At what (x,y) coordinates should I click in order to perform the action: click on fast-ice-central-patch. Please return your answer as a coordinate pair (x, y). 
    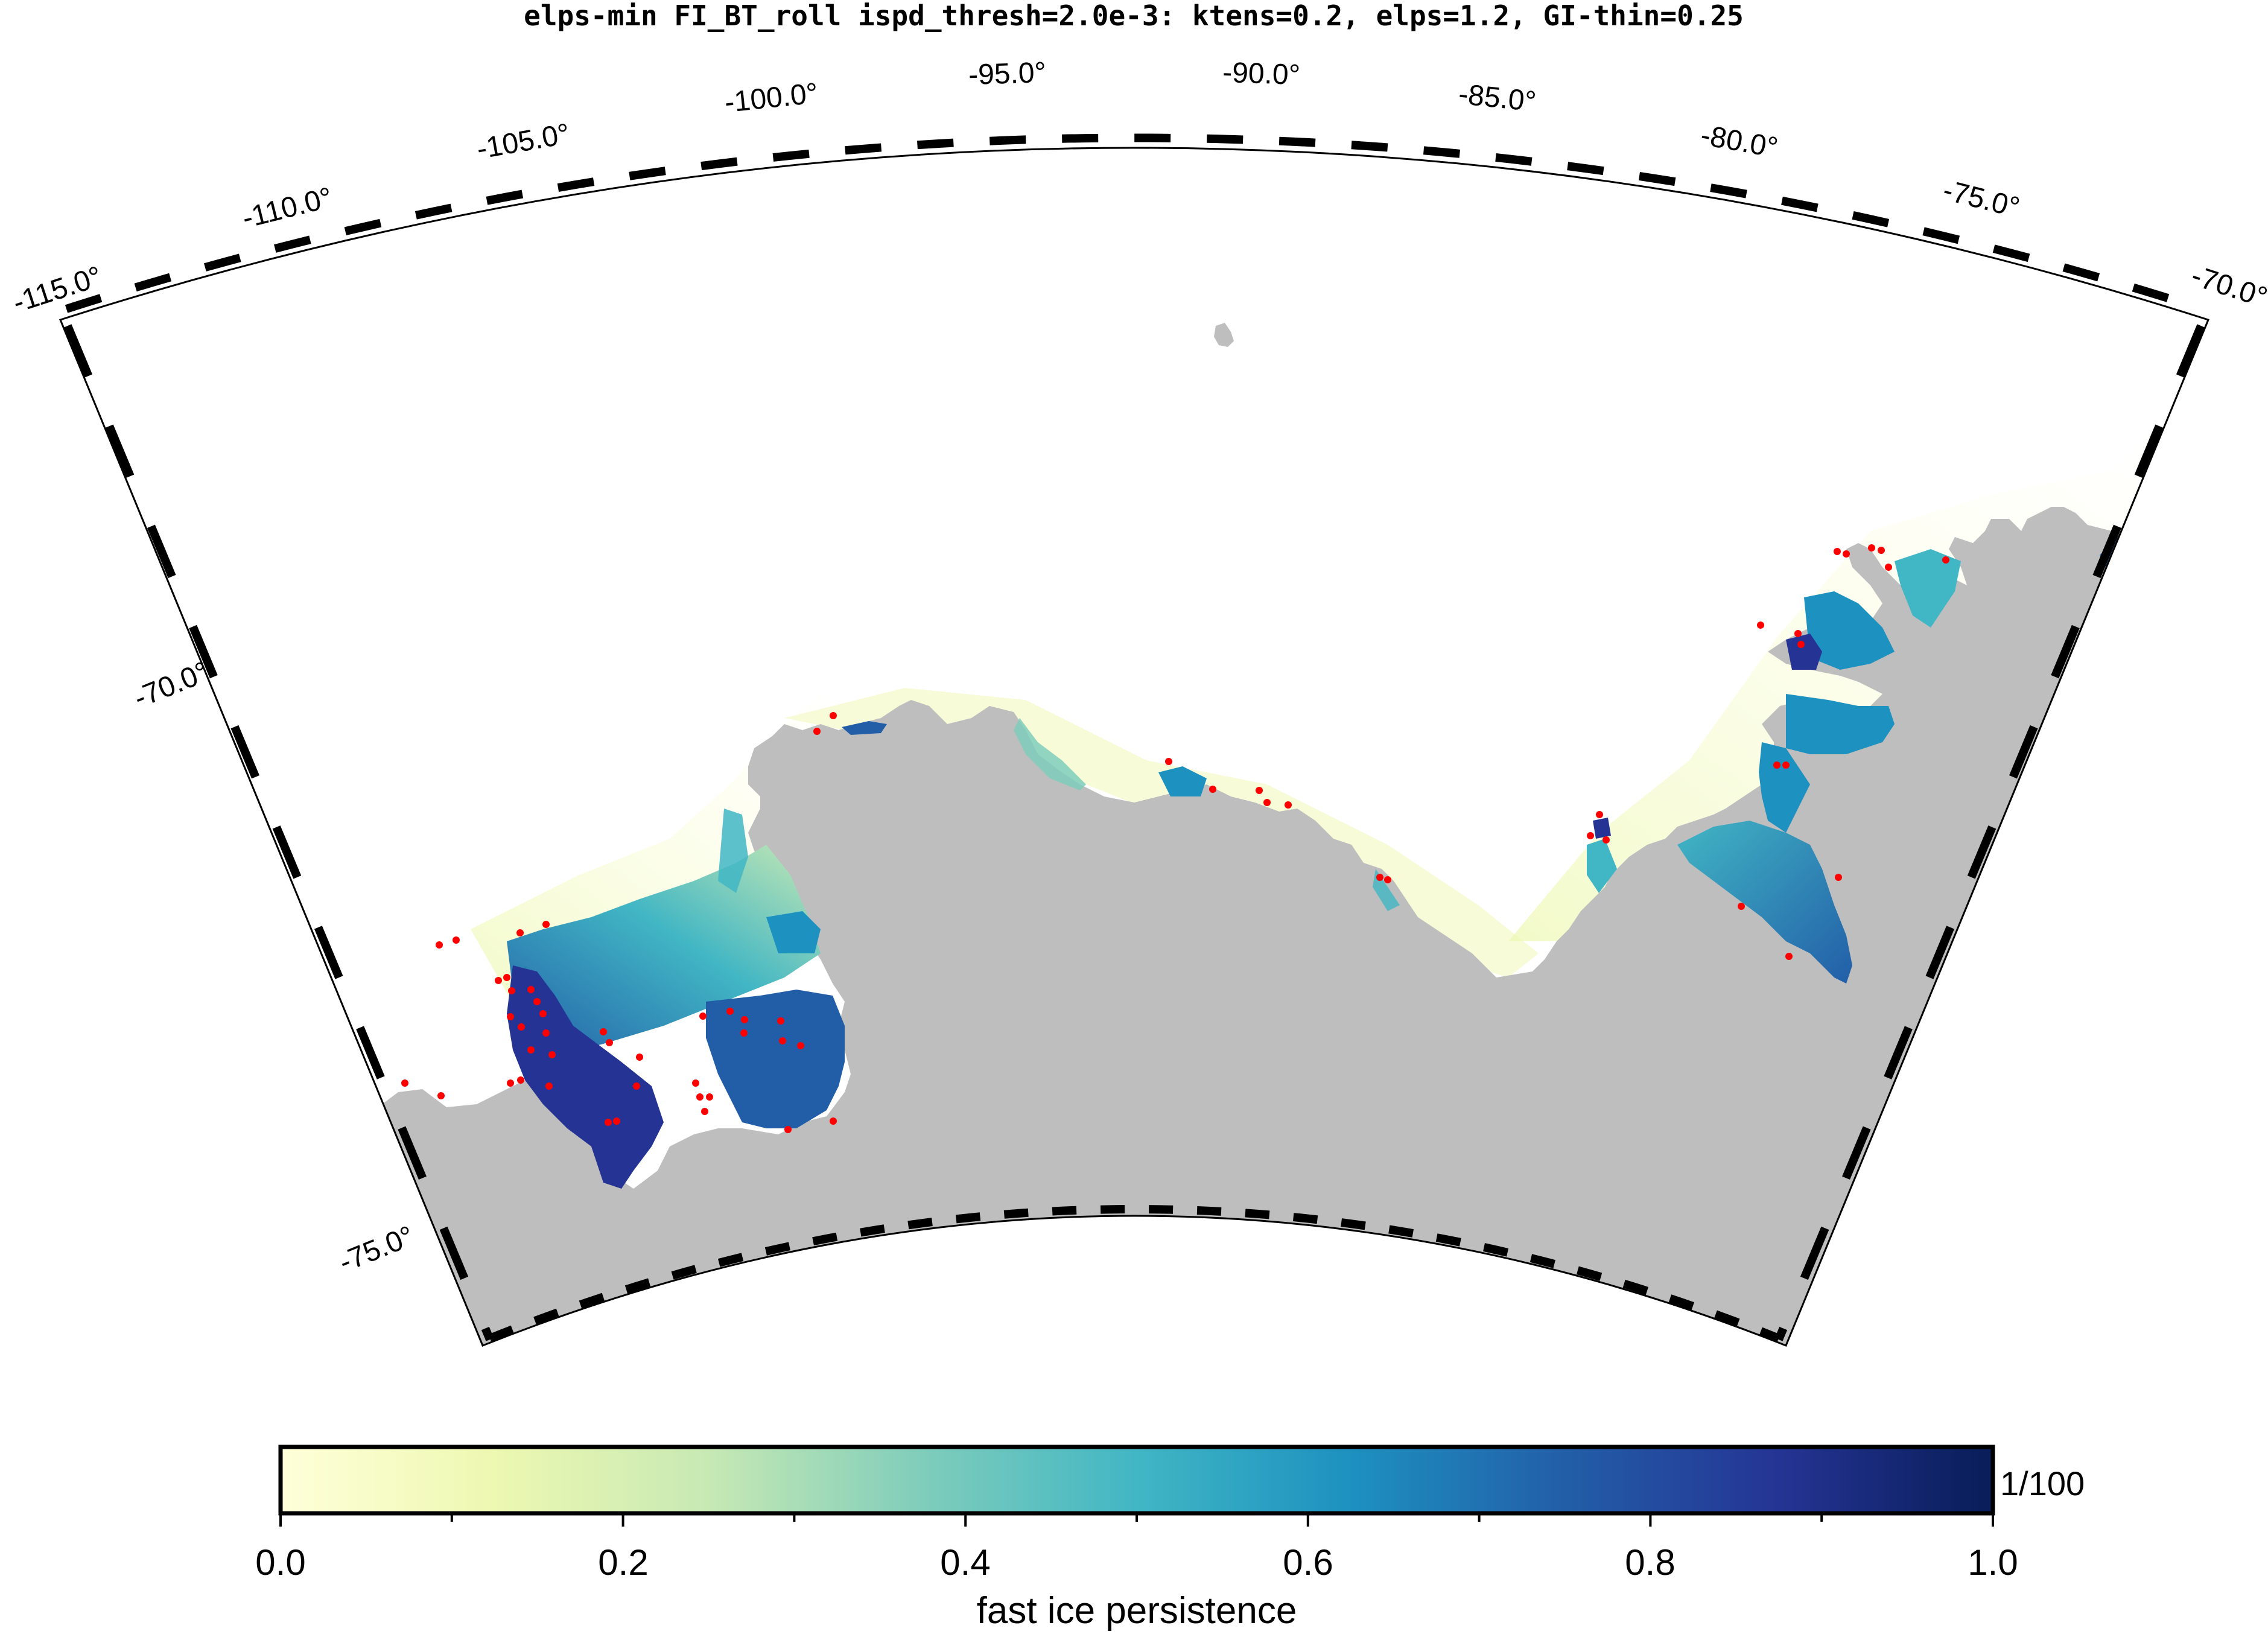
    Looking at the image, I should click on (1183, 781).